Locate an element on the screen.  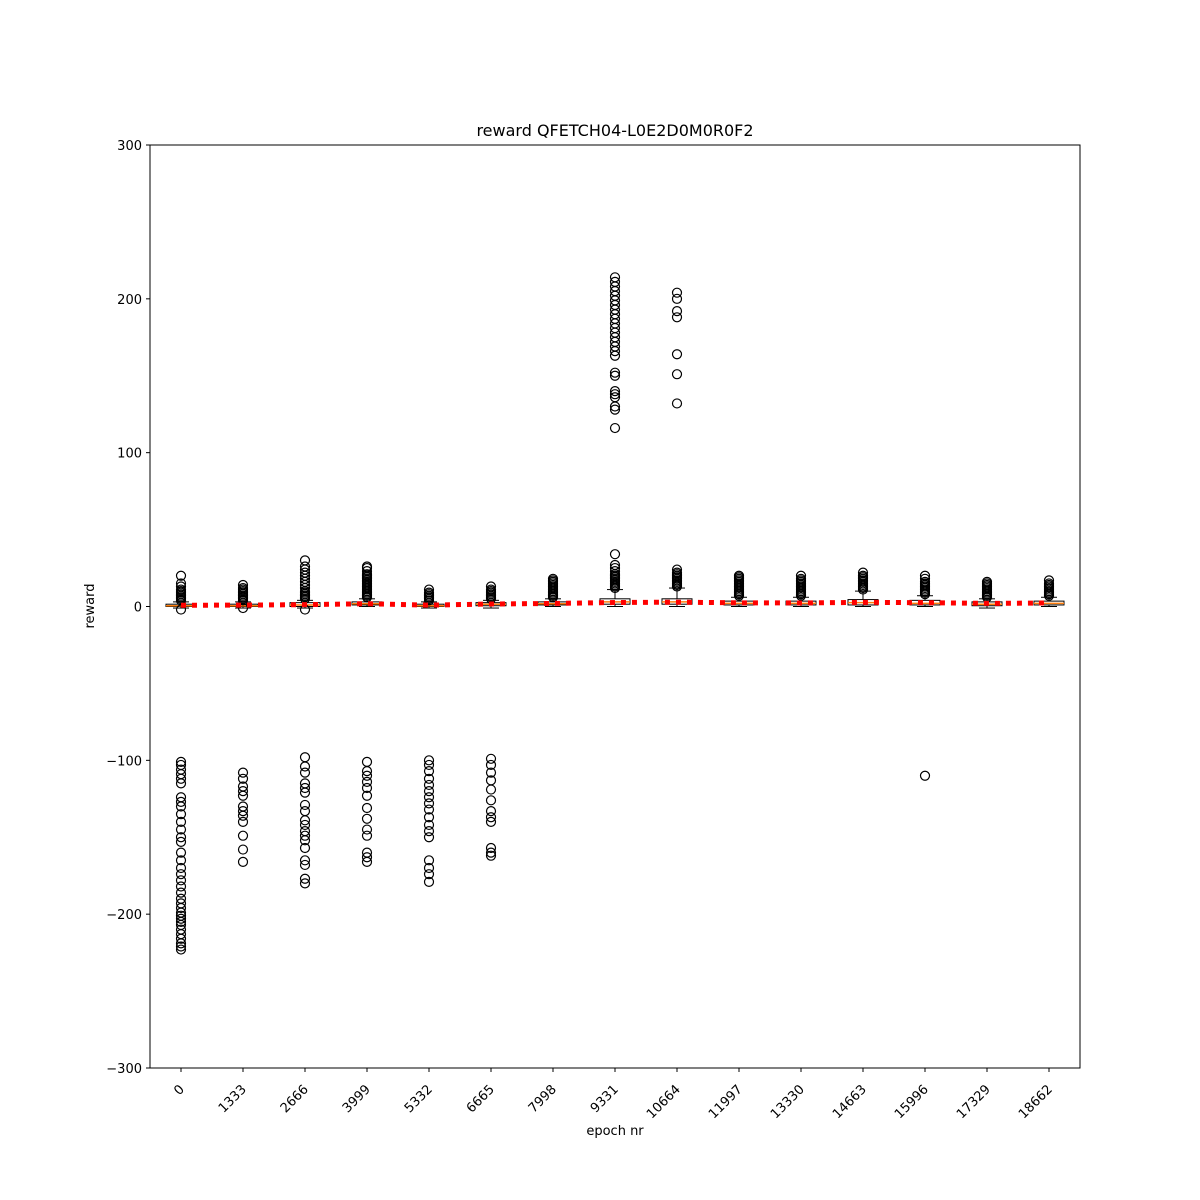
y-tick-label: 200 is located at coordinates (129, 300).